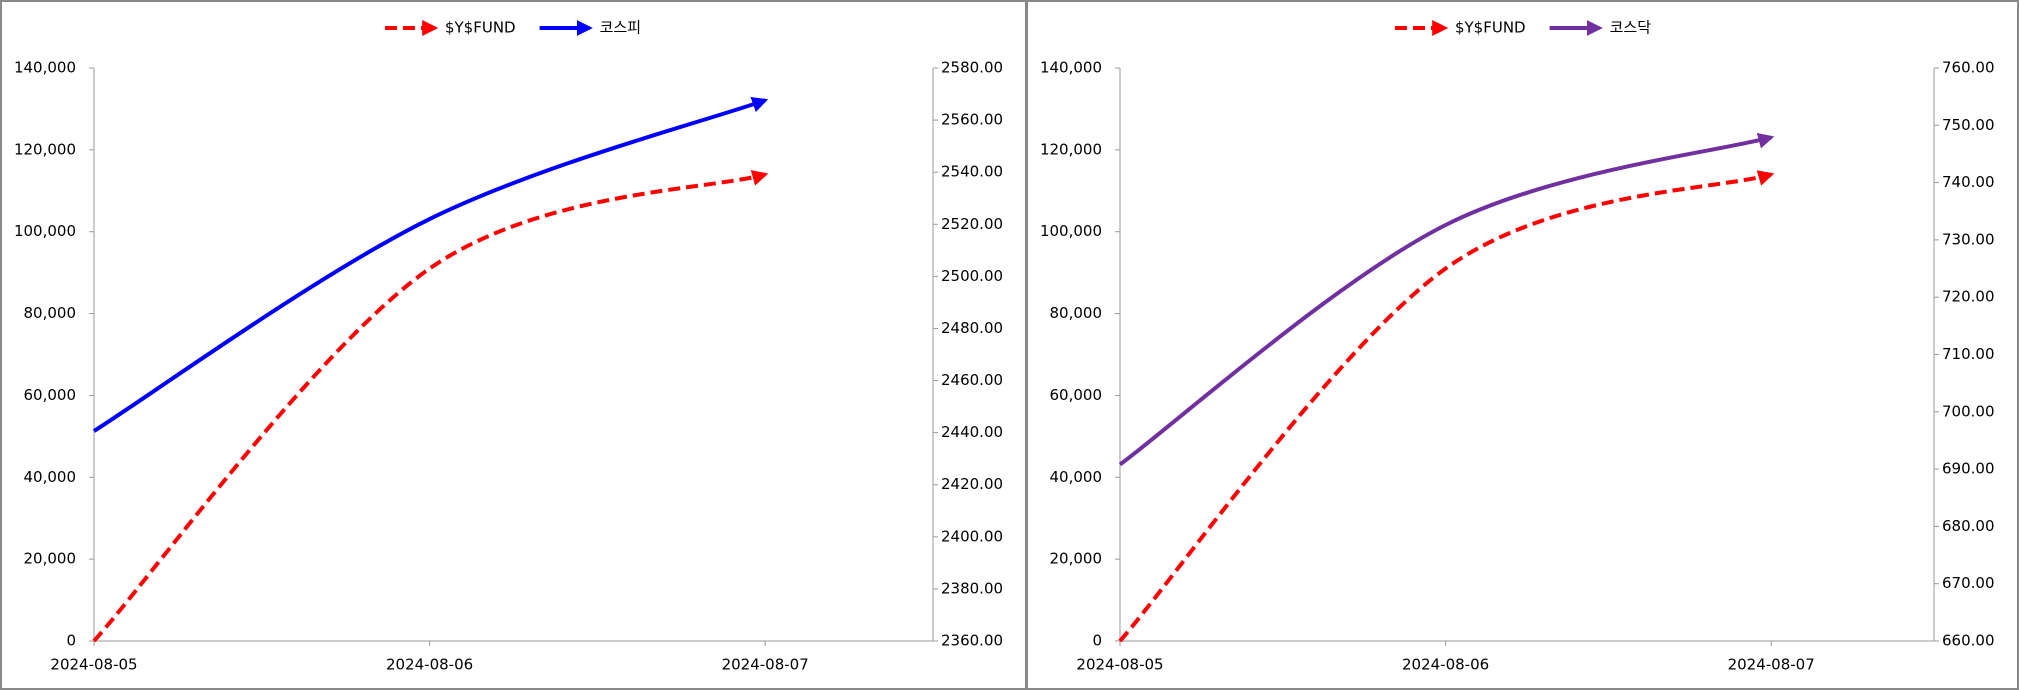 This screenshot has width=2019, height=690. What do you see at coordinates (972, 536) in the screenshot?
I see `y2-tick-label: 2400.00` at bounding box center [972, 536].